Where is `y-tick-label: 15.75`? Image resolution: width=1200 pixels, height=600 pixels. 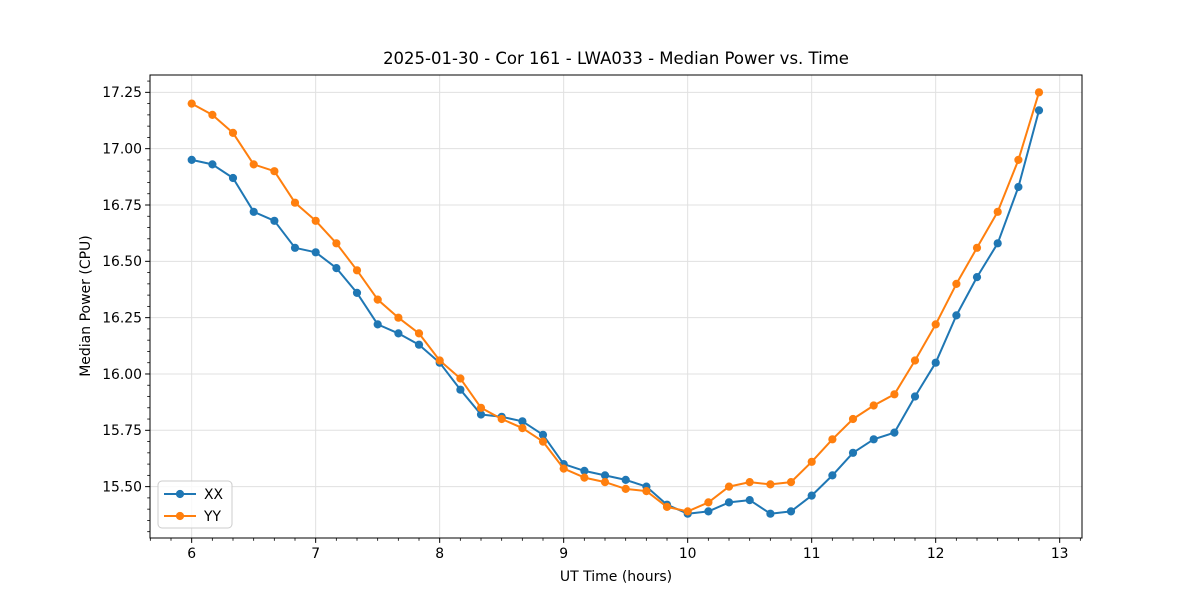 y-tick-label: 15.75 is located at coordinates (122, 431).